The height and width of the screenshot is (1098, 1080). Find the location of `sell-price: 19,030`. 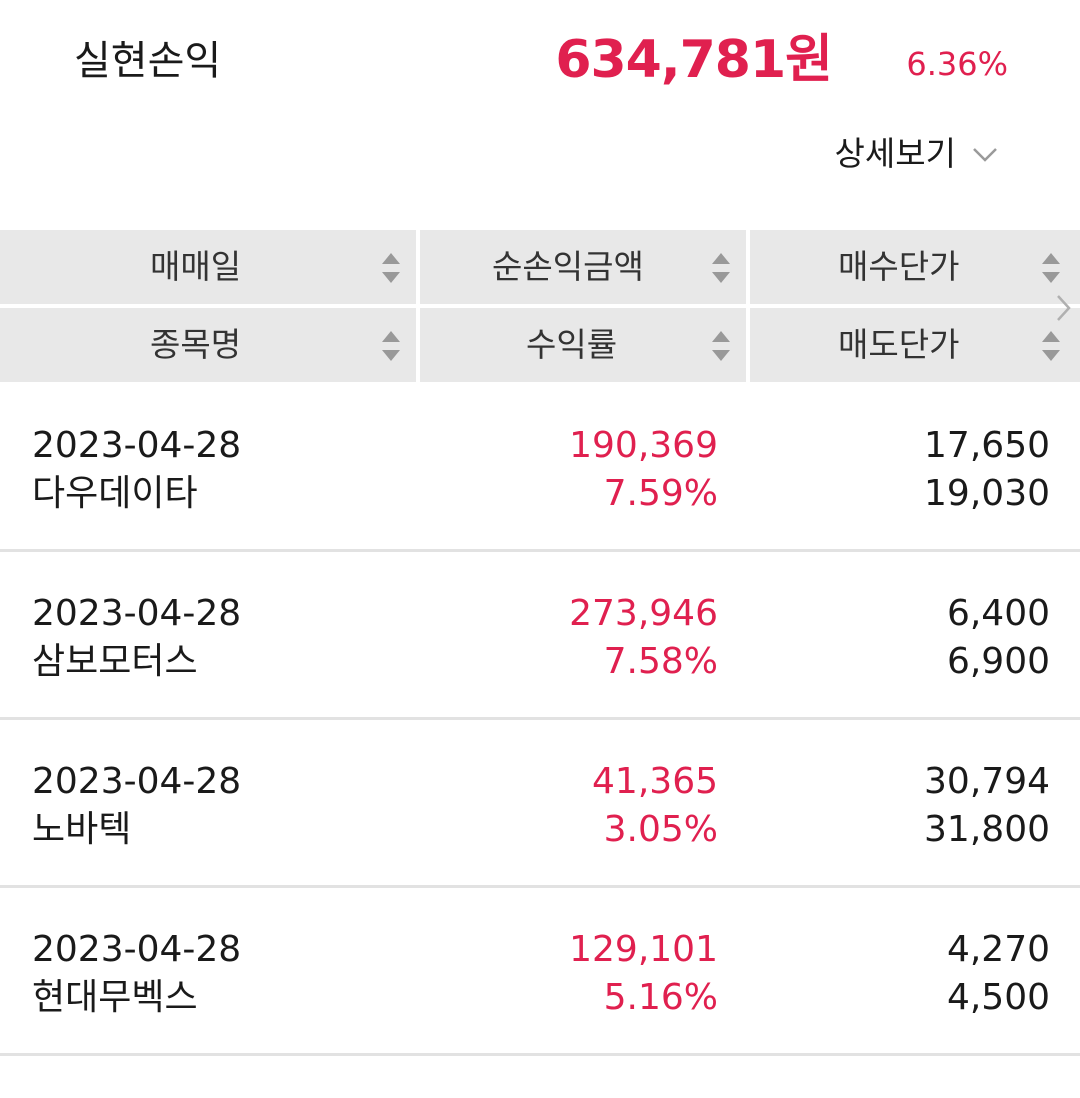

sell-price: 19,030 is located at coordinates (987, 493).